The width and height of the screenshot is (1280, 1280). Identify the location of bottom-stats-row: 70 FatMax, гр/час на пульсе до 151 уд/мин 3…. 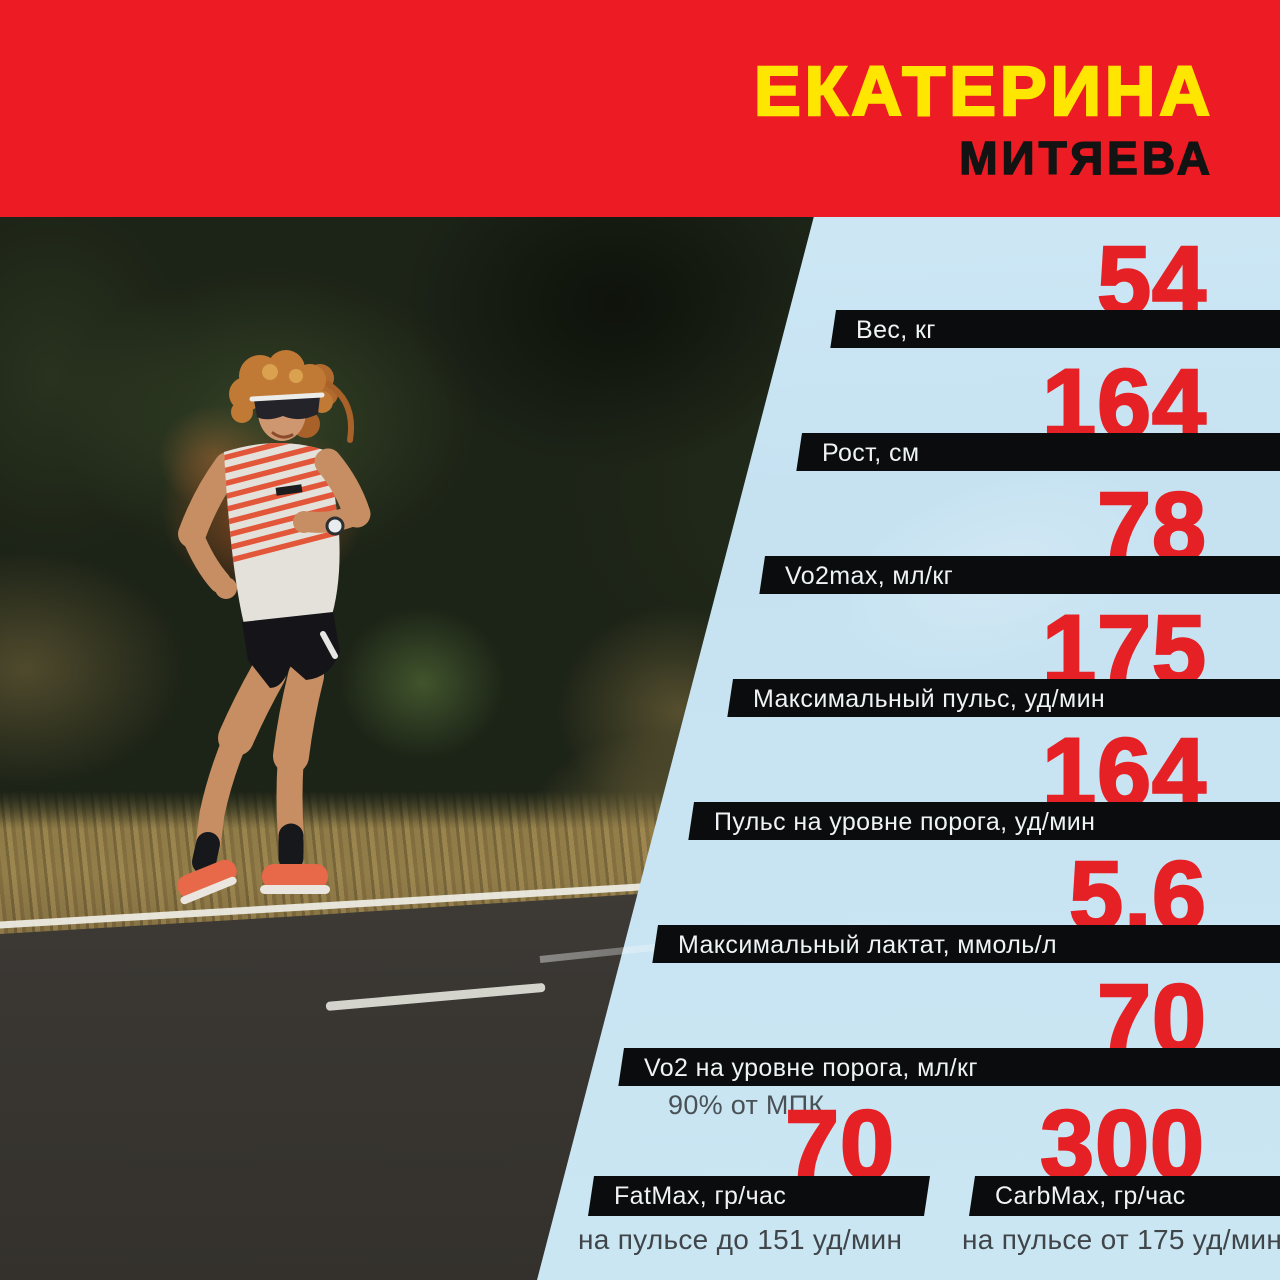
(640, 1175).